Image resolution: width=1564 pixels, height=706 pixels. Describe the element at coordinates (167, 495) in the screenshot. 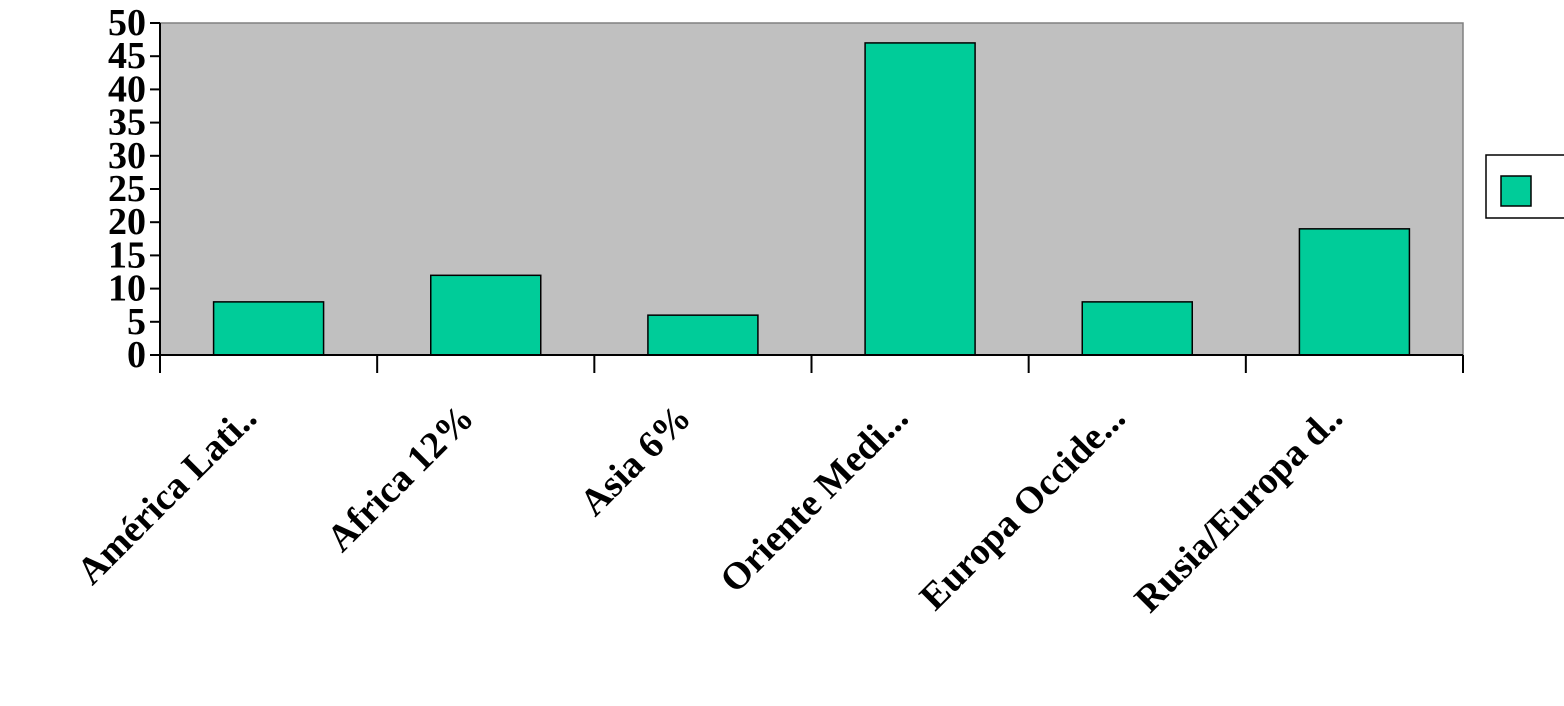

I see `category-label: América Lati..` at that location.